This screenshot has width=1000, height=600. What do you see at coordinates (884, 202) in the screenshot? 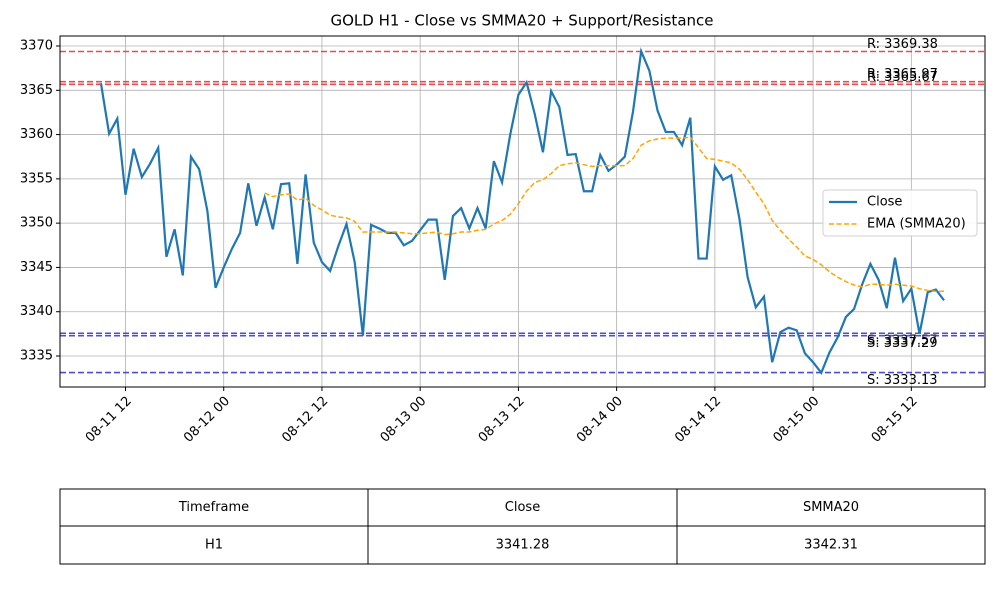
I see `legend-label: Close` at bounding box center [884, 202].